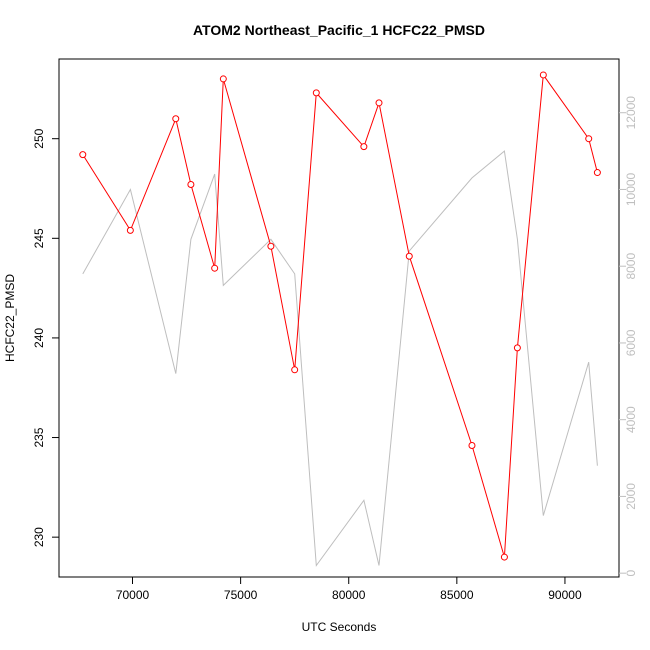  Describe the element at coordinates (631, 342) in the screenshot. I see `y2-tick-label: 6000` at that location.